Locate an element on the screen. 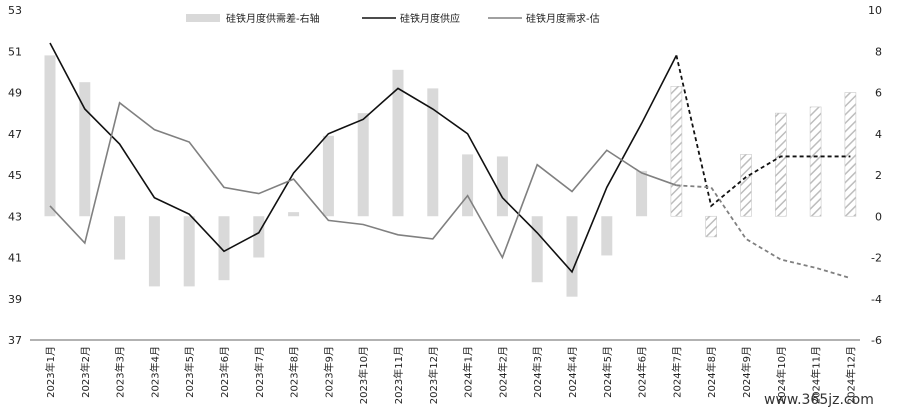 This screenshot has height=412, width=900. left-tick-39: 39 is located at coordinates (15, 299).